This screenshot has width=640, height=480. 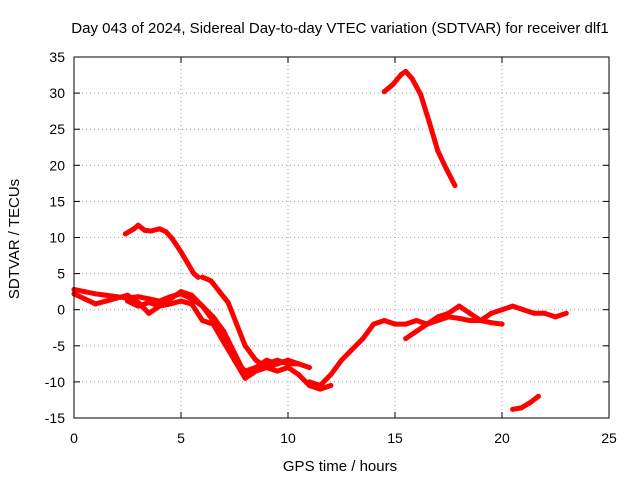 What do you see at coordinates (57, 93) in the screenshot?
I see `y-tick-label: 30` at bounding box center [57, 93].